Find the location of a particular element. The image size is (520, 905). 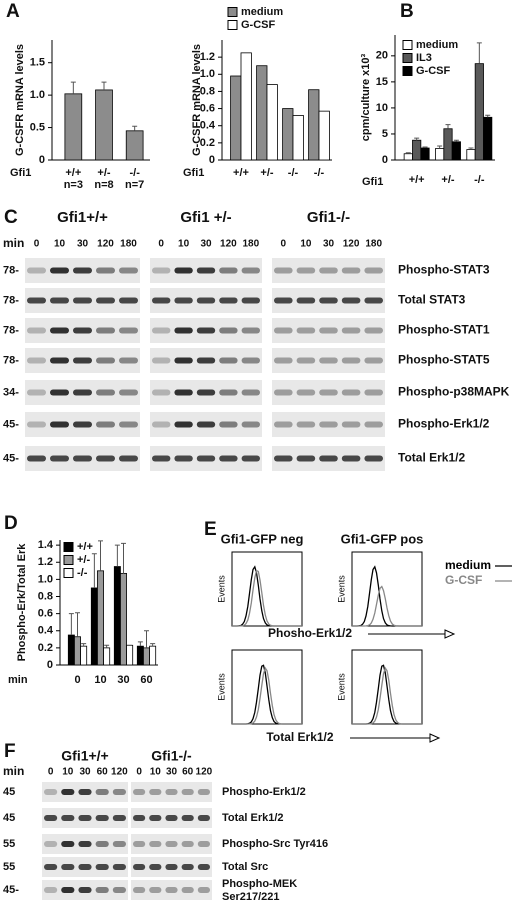

y-tick-label: 0.6 is located at coordinates (45, 614).